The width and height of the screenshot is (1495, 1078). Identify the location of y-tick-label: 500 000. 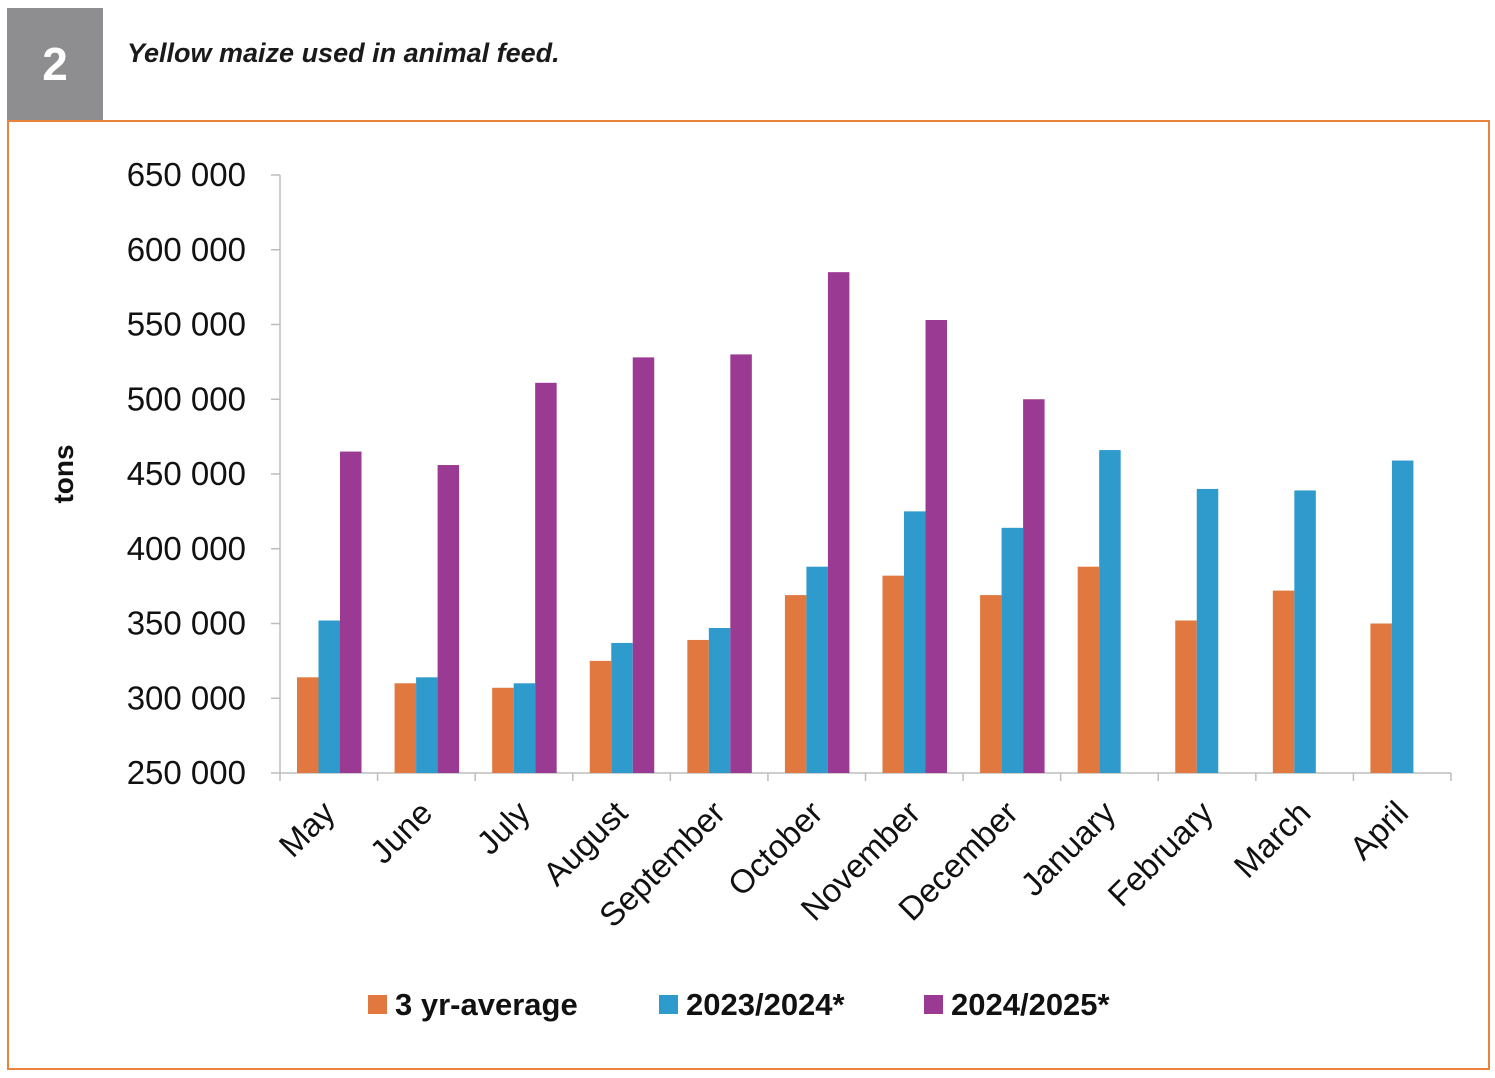
(186, 398).